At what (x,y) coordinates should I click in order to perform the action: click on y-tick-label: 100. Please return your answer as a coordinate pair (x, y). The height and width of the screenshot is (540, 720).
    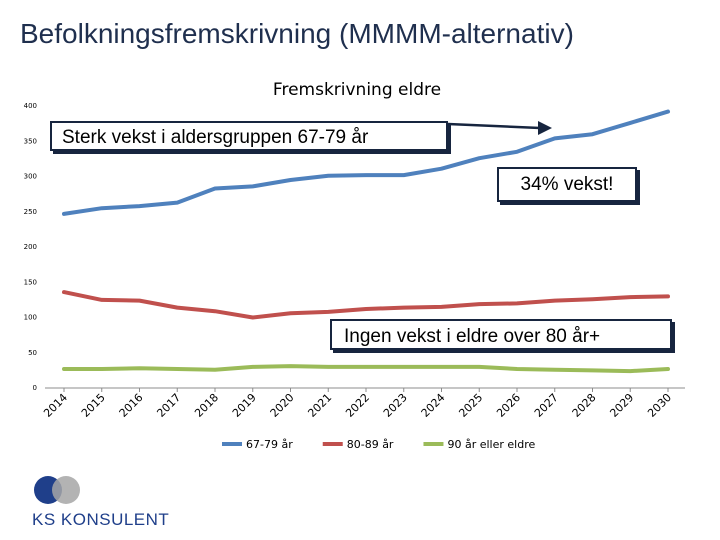
    Looking at the image, I should click on (30, 318).